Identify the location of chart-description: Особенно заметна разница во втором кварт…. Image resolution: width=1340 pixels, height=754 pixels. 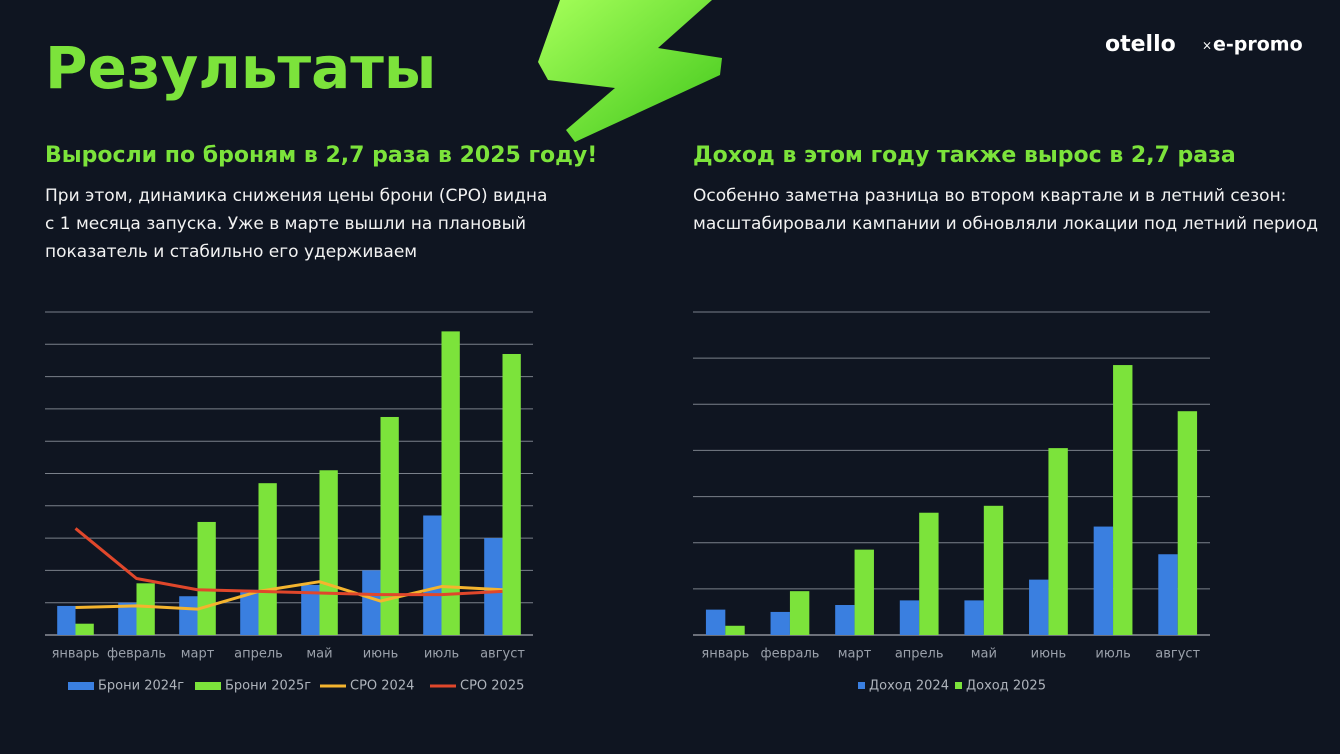
(989, 196).